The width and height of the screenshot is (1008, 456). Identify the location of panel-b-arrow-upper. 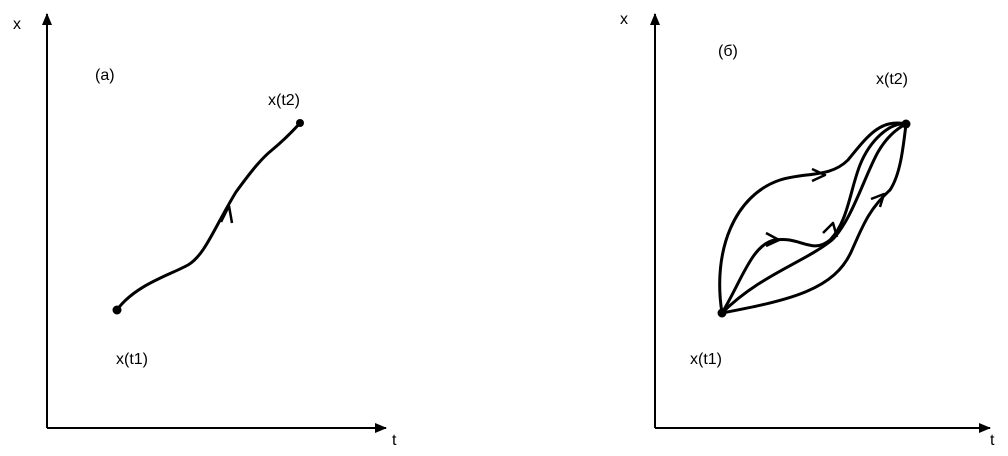
(819, 175).